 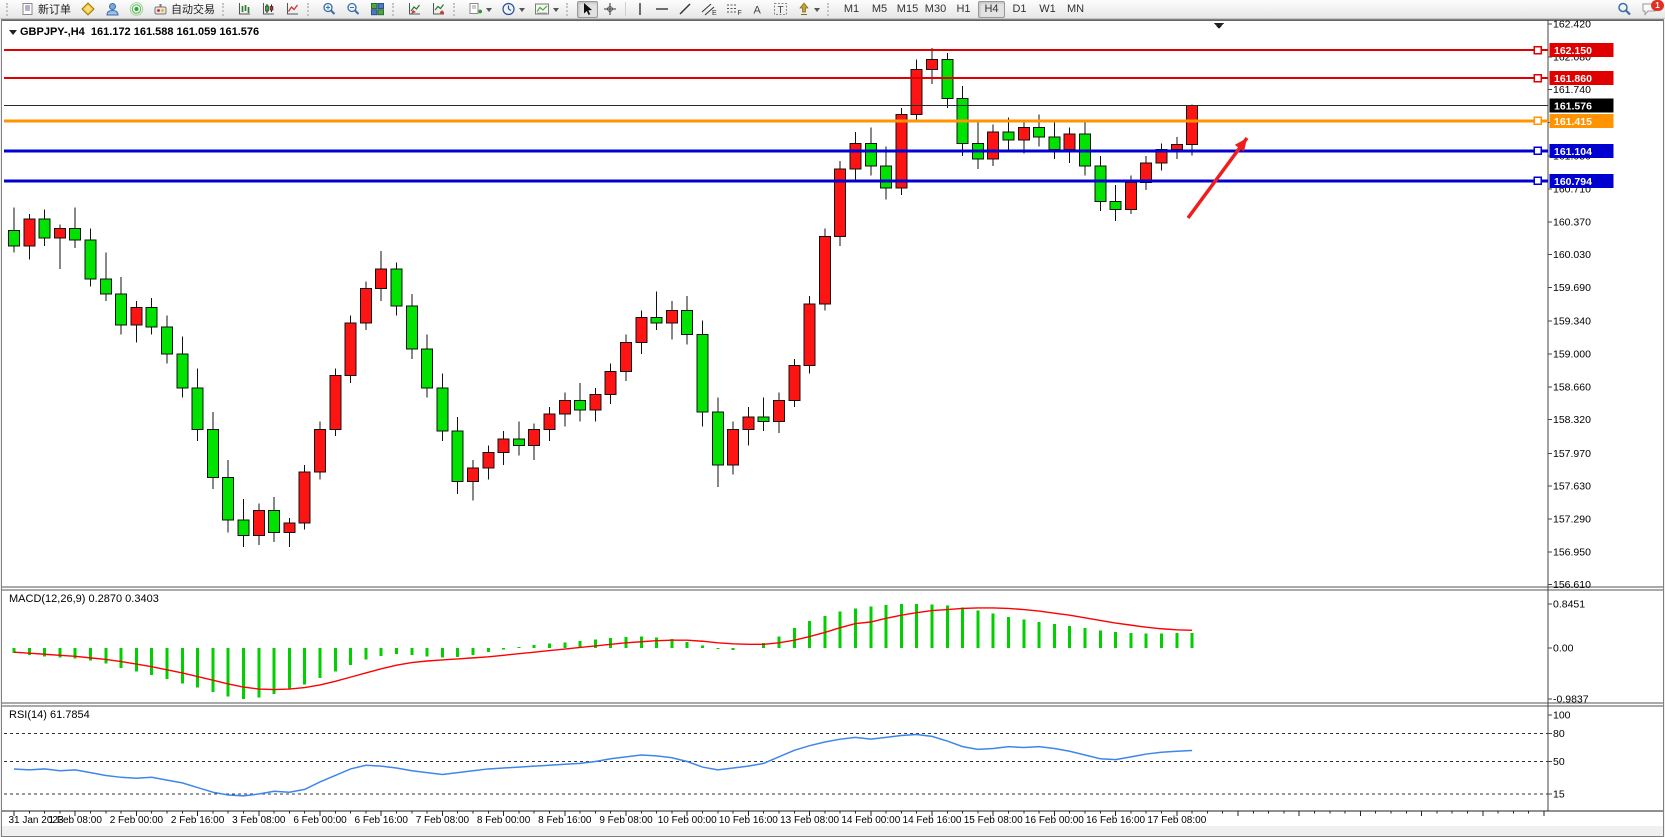 What do you see at coordinates (160, 9) in the screenshot?
I see `autotrade-icon` at bounding box center [160, 9].